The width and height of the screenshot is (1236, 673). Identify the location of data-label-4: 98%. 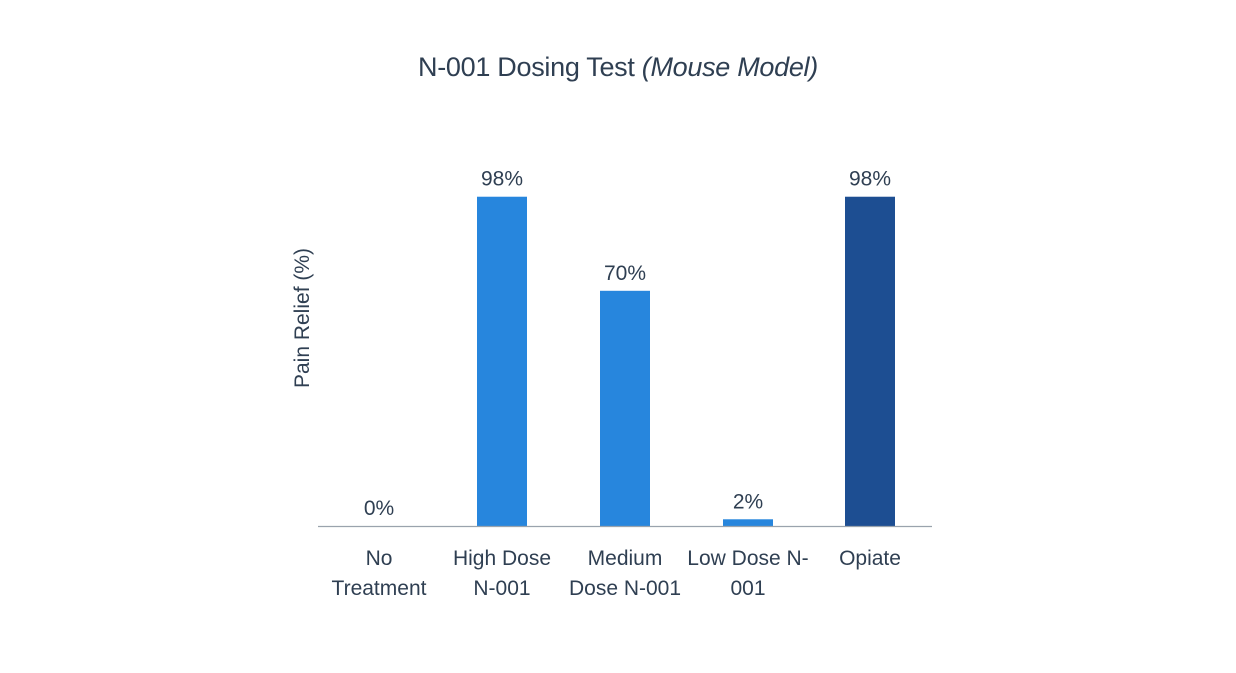
(870, 179).